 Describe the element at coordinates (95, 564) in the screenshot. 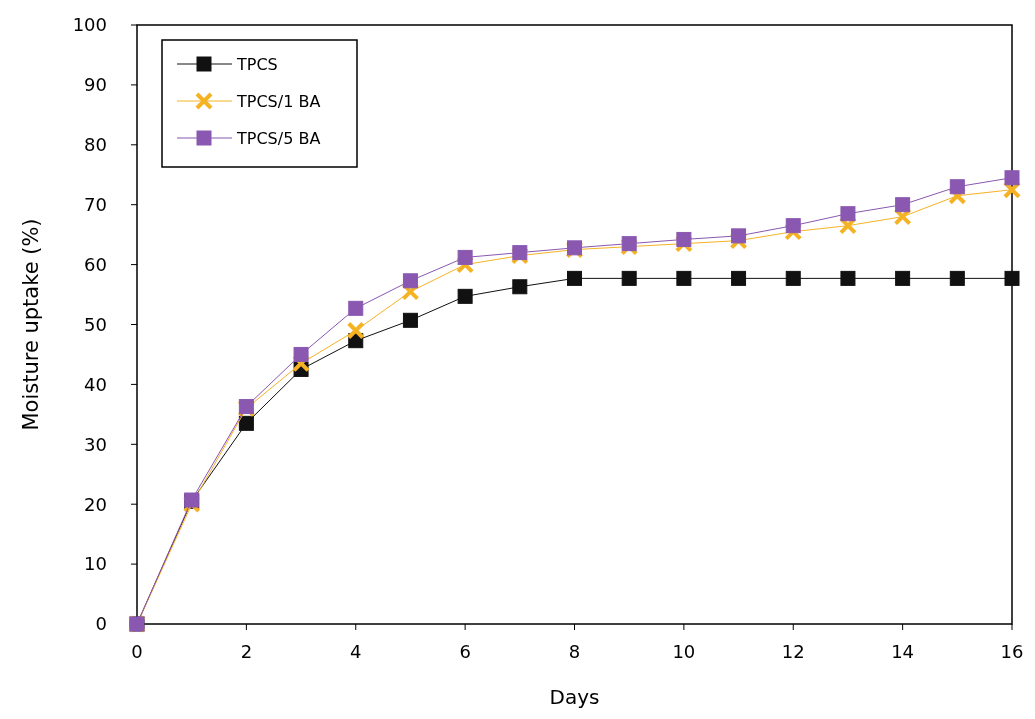

I see `y-tick-label: 10` at that location.